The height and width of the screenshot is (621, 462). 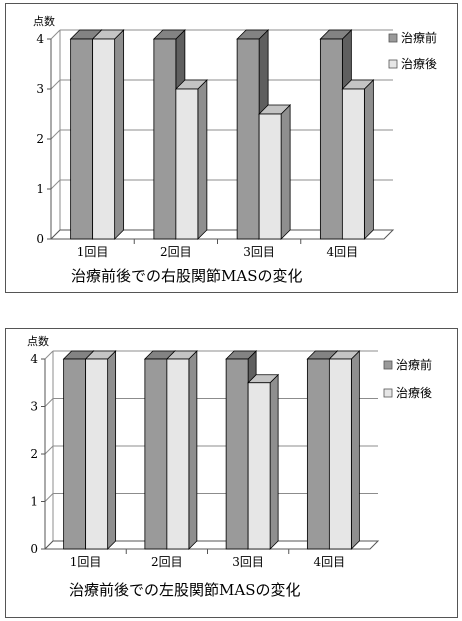 What do you see at coordinates (40, 239) in the screenshot?
I see `chart-1-ytick-label: 0` at bounding box center [40, 239].